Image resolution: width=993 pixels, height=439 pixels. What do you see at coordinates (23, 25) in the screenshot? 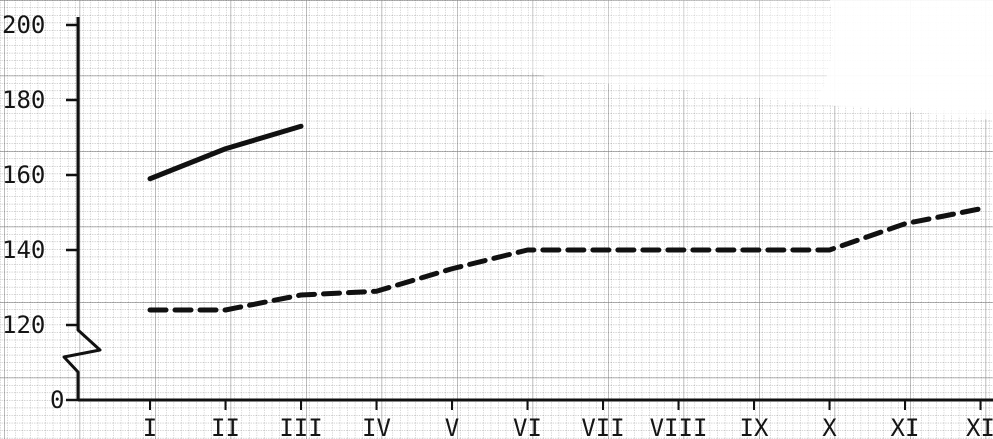
I see `y-tick-label: 200` at bounding box center [23, 25].